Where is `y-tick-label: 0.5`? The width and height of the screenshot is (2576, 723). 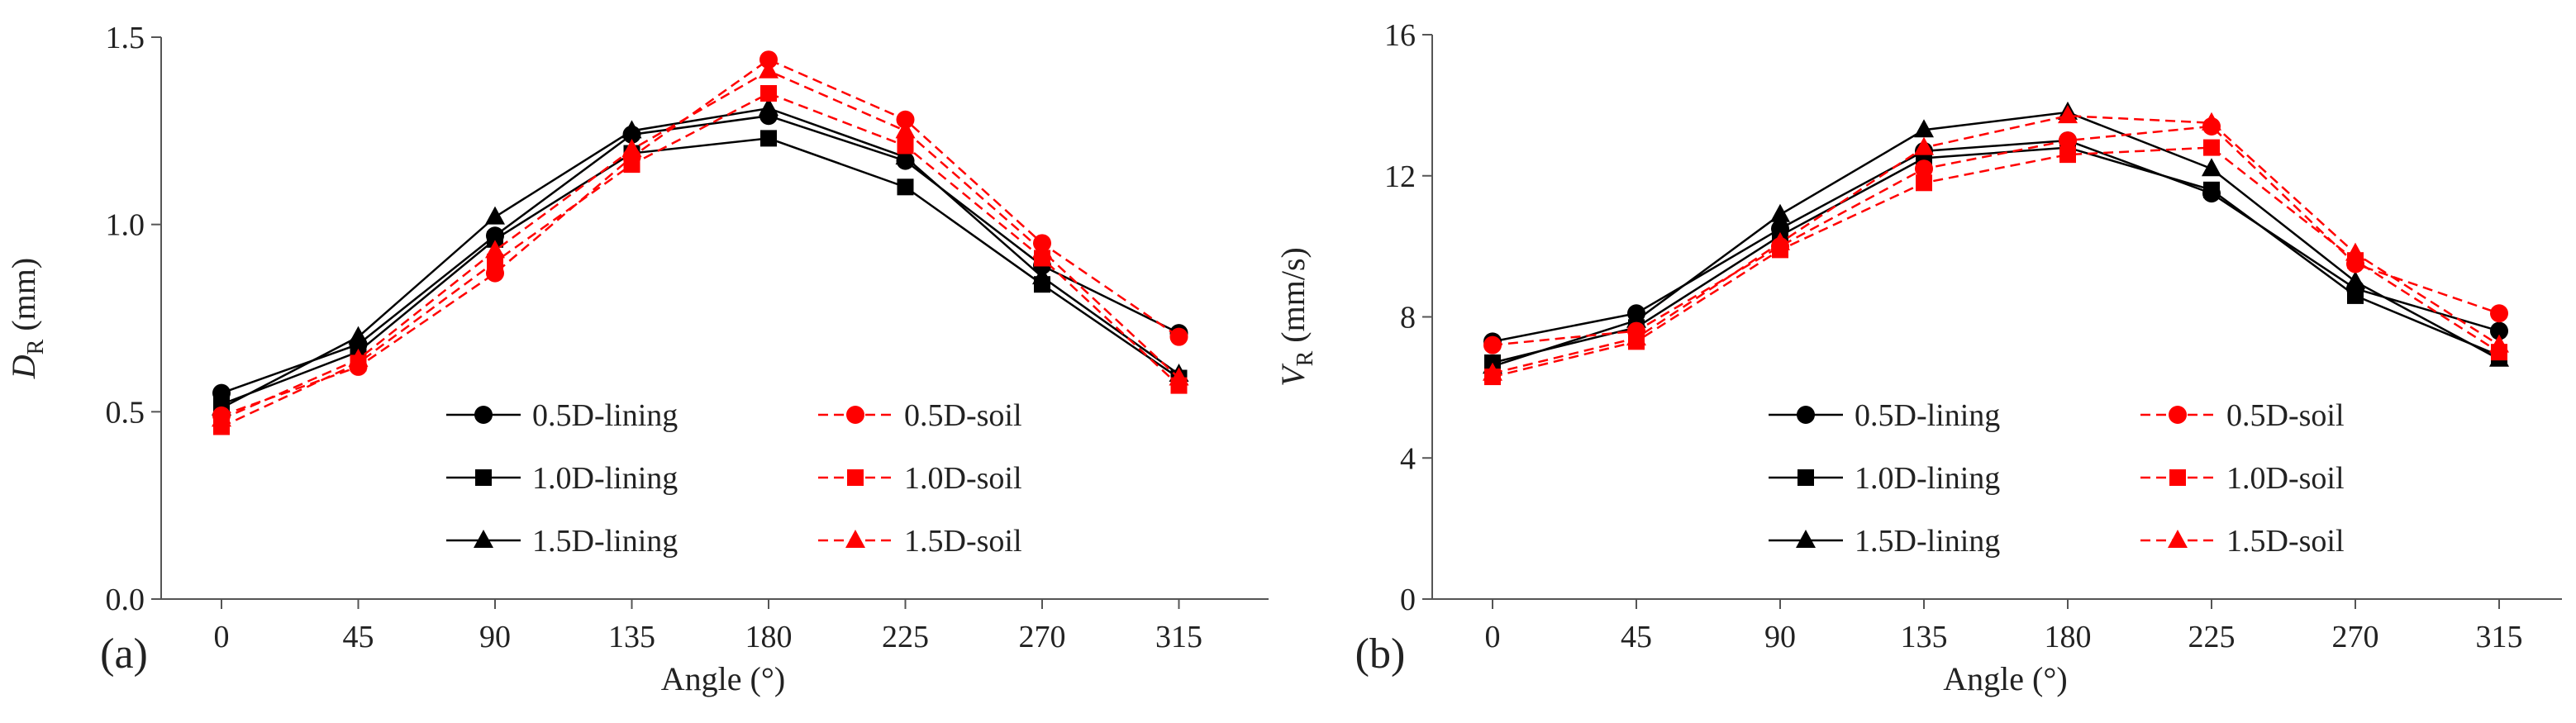 y-tick-label: 0.5 is located at coordinates (125, 412).